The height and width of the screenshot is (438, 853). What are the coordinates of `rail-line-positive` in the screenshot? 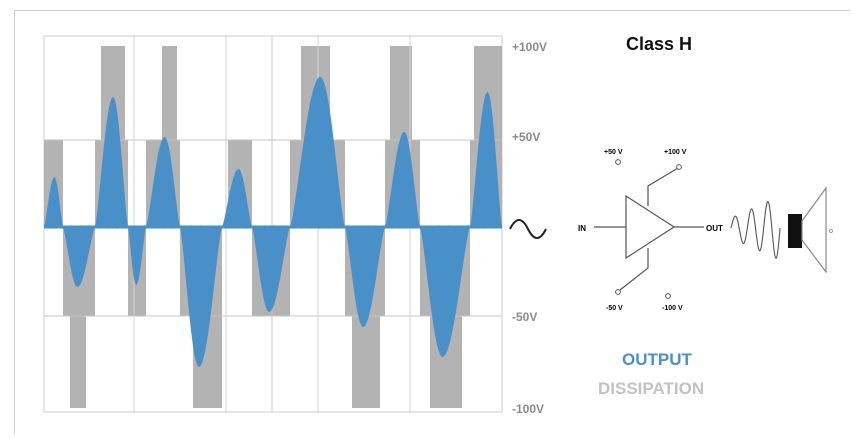 It's located at (663, 186).